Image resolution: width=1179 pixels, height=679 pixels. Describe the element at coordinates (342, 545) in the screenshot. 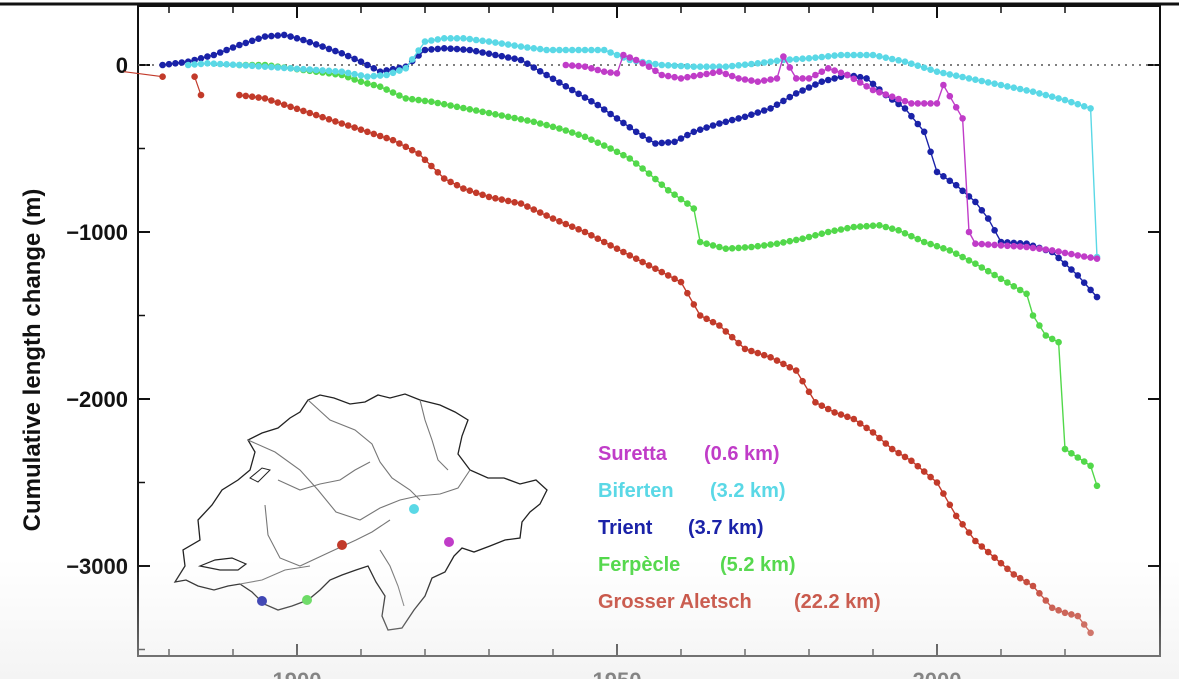

I see `glacier-marker` at that location.